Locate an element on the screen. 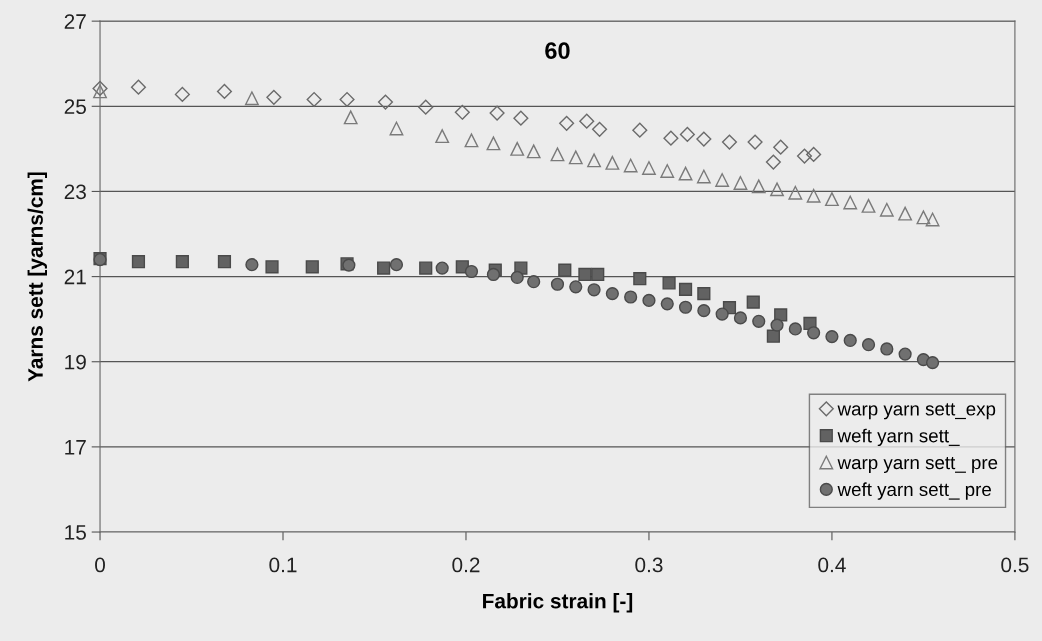 The image size is (1042, 641). y-tick-label: 25 is located at coordinates (75, 107).